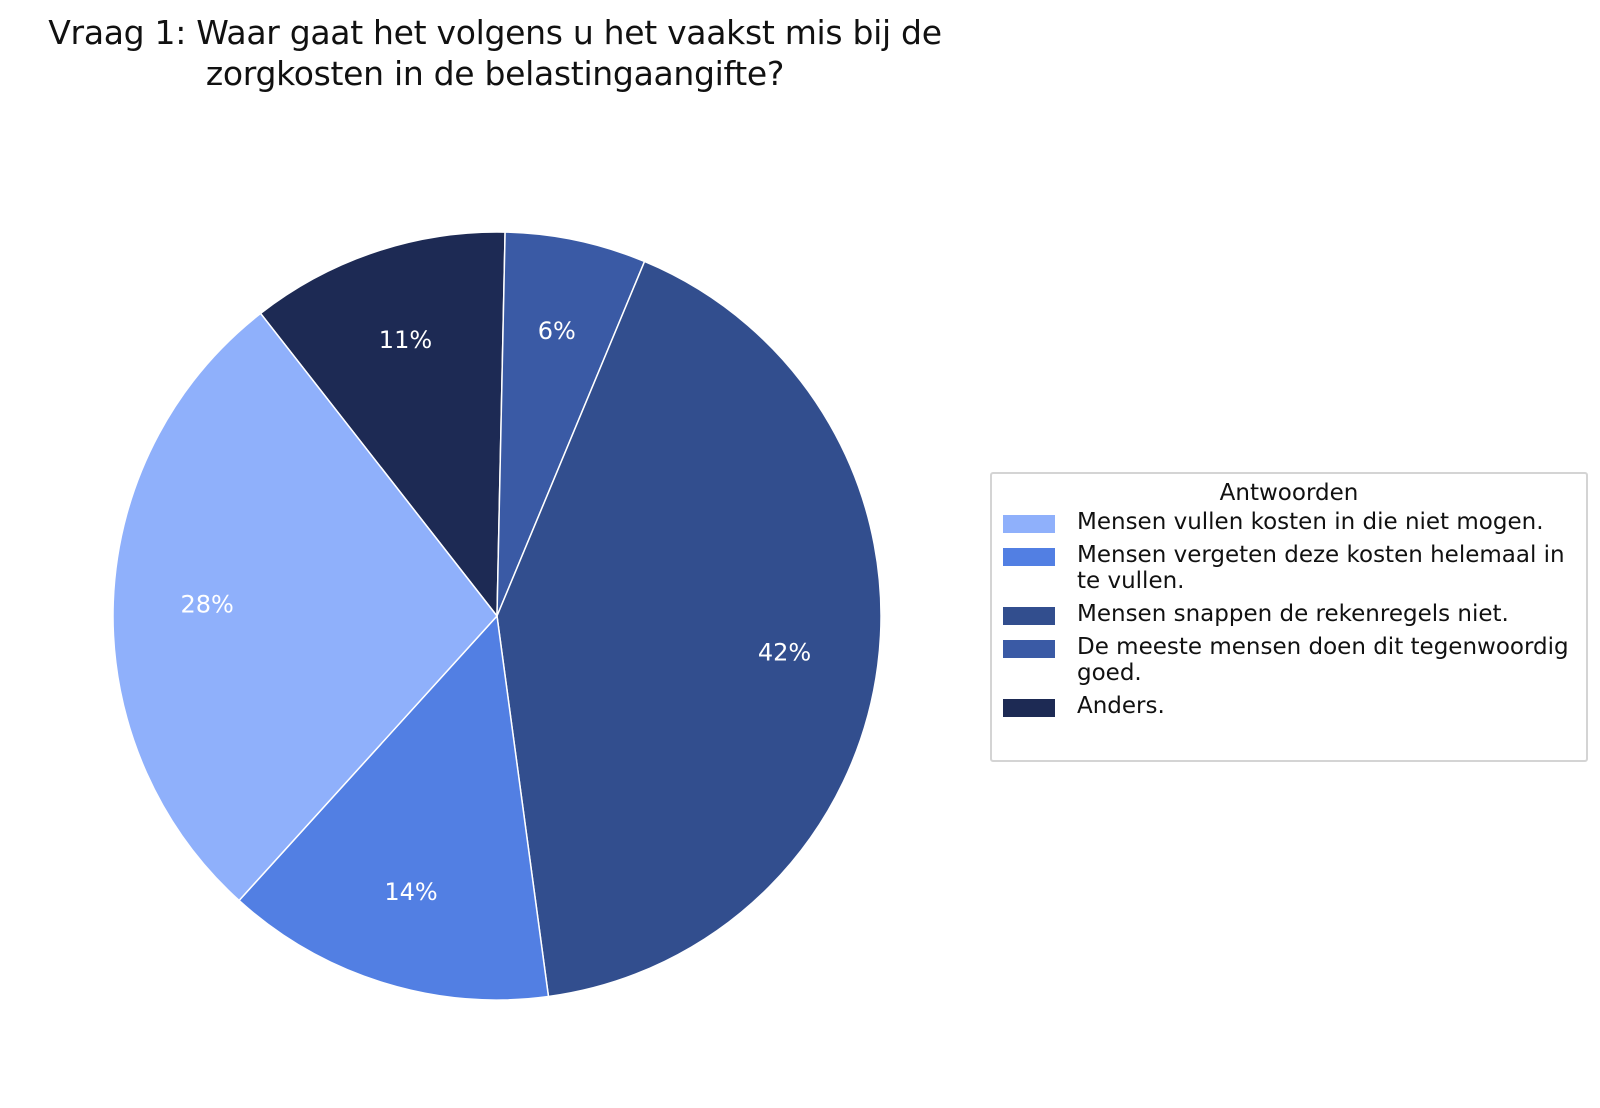 This screenshot has height=1108, width=1600. I want to click on legend-label: Mensen snappen de rekenregels niet., so click(1293, 614).